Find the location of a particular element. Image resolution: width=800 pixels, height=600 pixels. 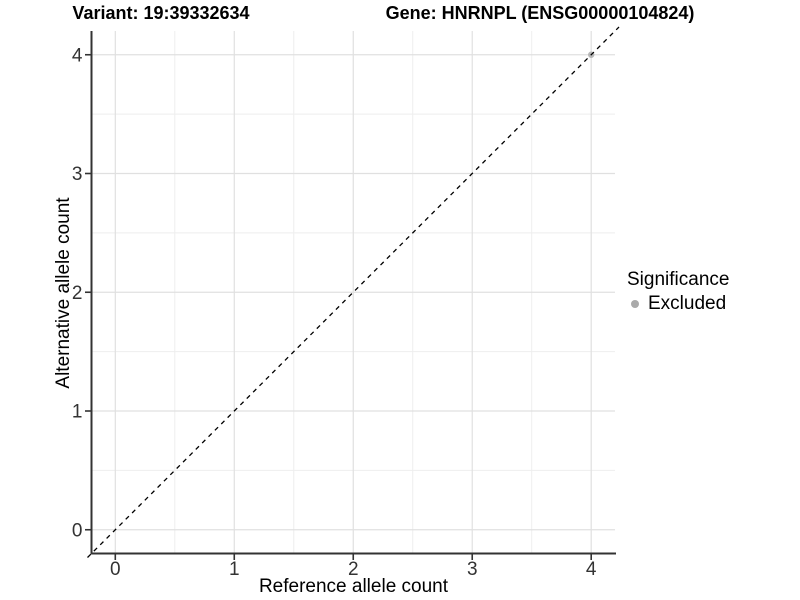

y-tick-label: 1 is located at coordinates (77, 412).